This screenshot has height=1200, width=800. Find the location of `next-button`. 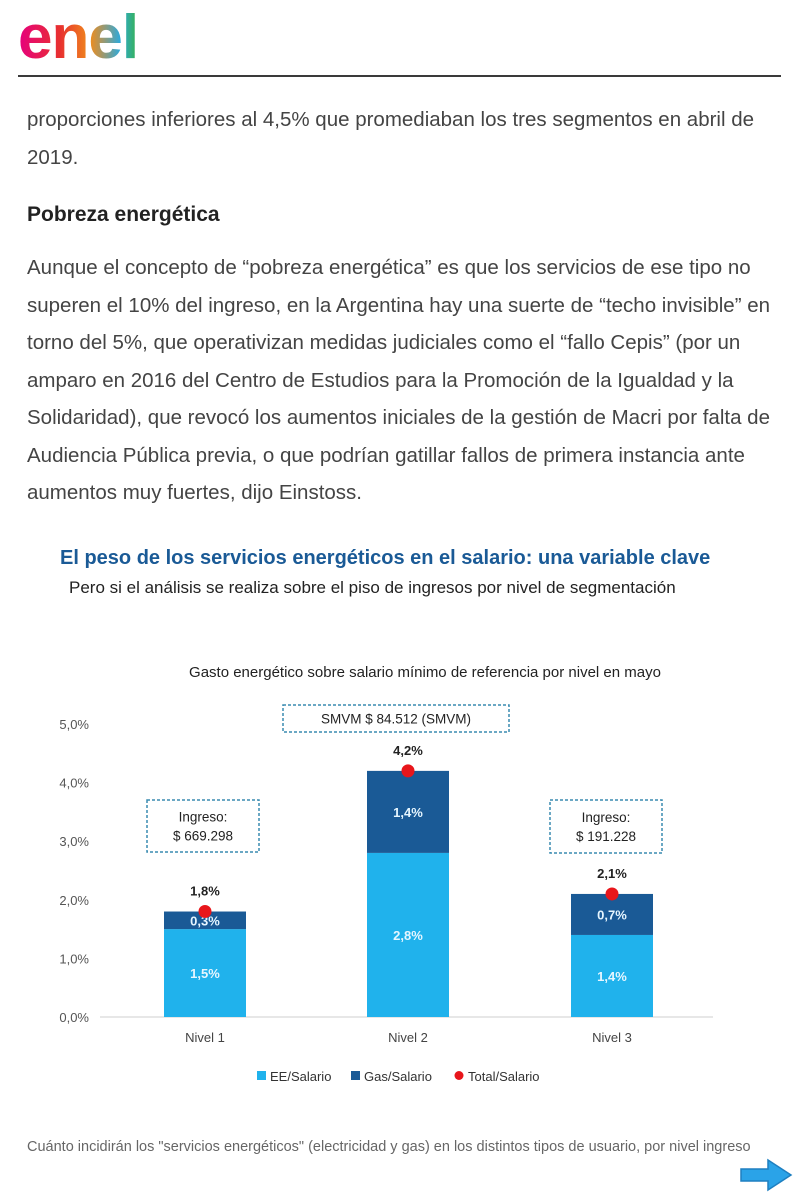

next-button is located at coordinates (766, 1175).